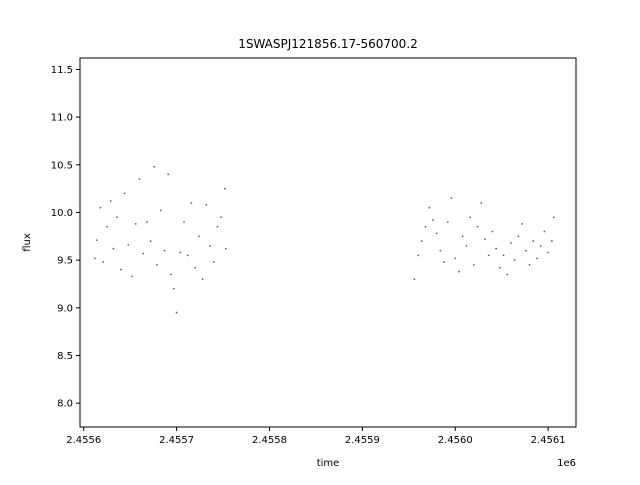 Image resolution: width=640 pixels, height=485 pixels. I want to click on x-tick-label: 2.4559, so click(362, 440).